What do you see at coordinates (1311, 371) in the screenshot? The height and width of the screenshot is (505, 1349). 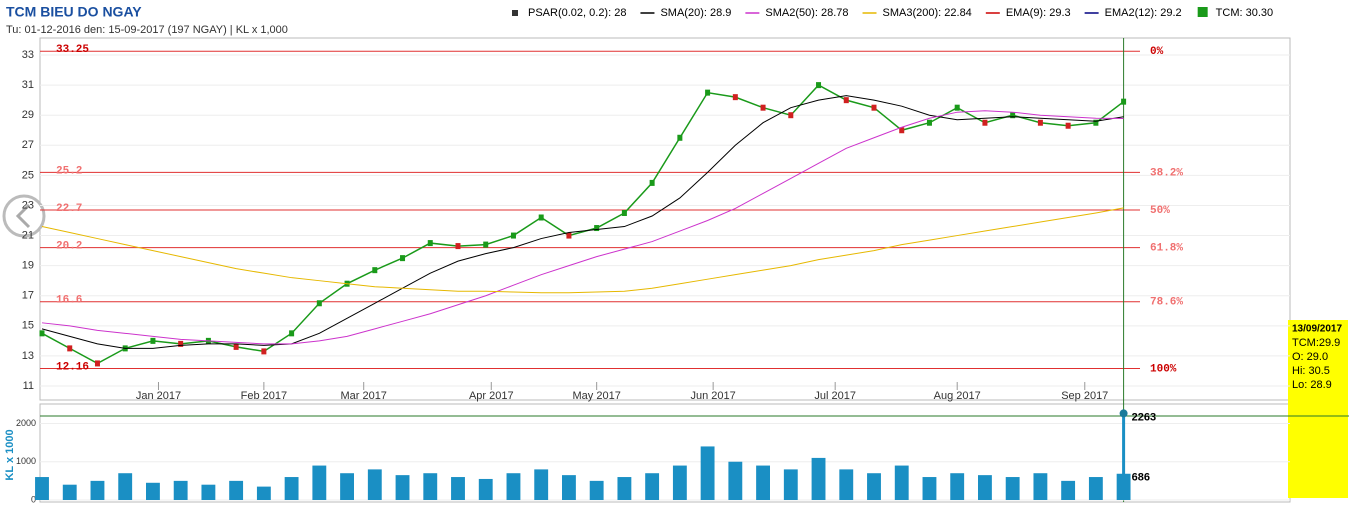 I see `tooltip-line: Hi: 30.5` at bounding box center [1311, 371].